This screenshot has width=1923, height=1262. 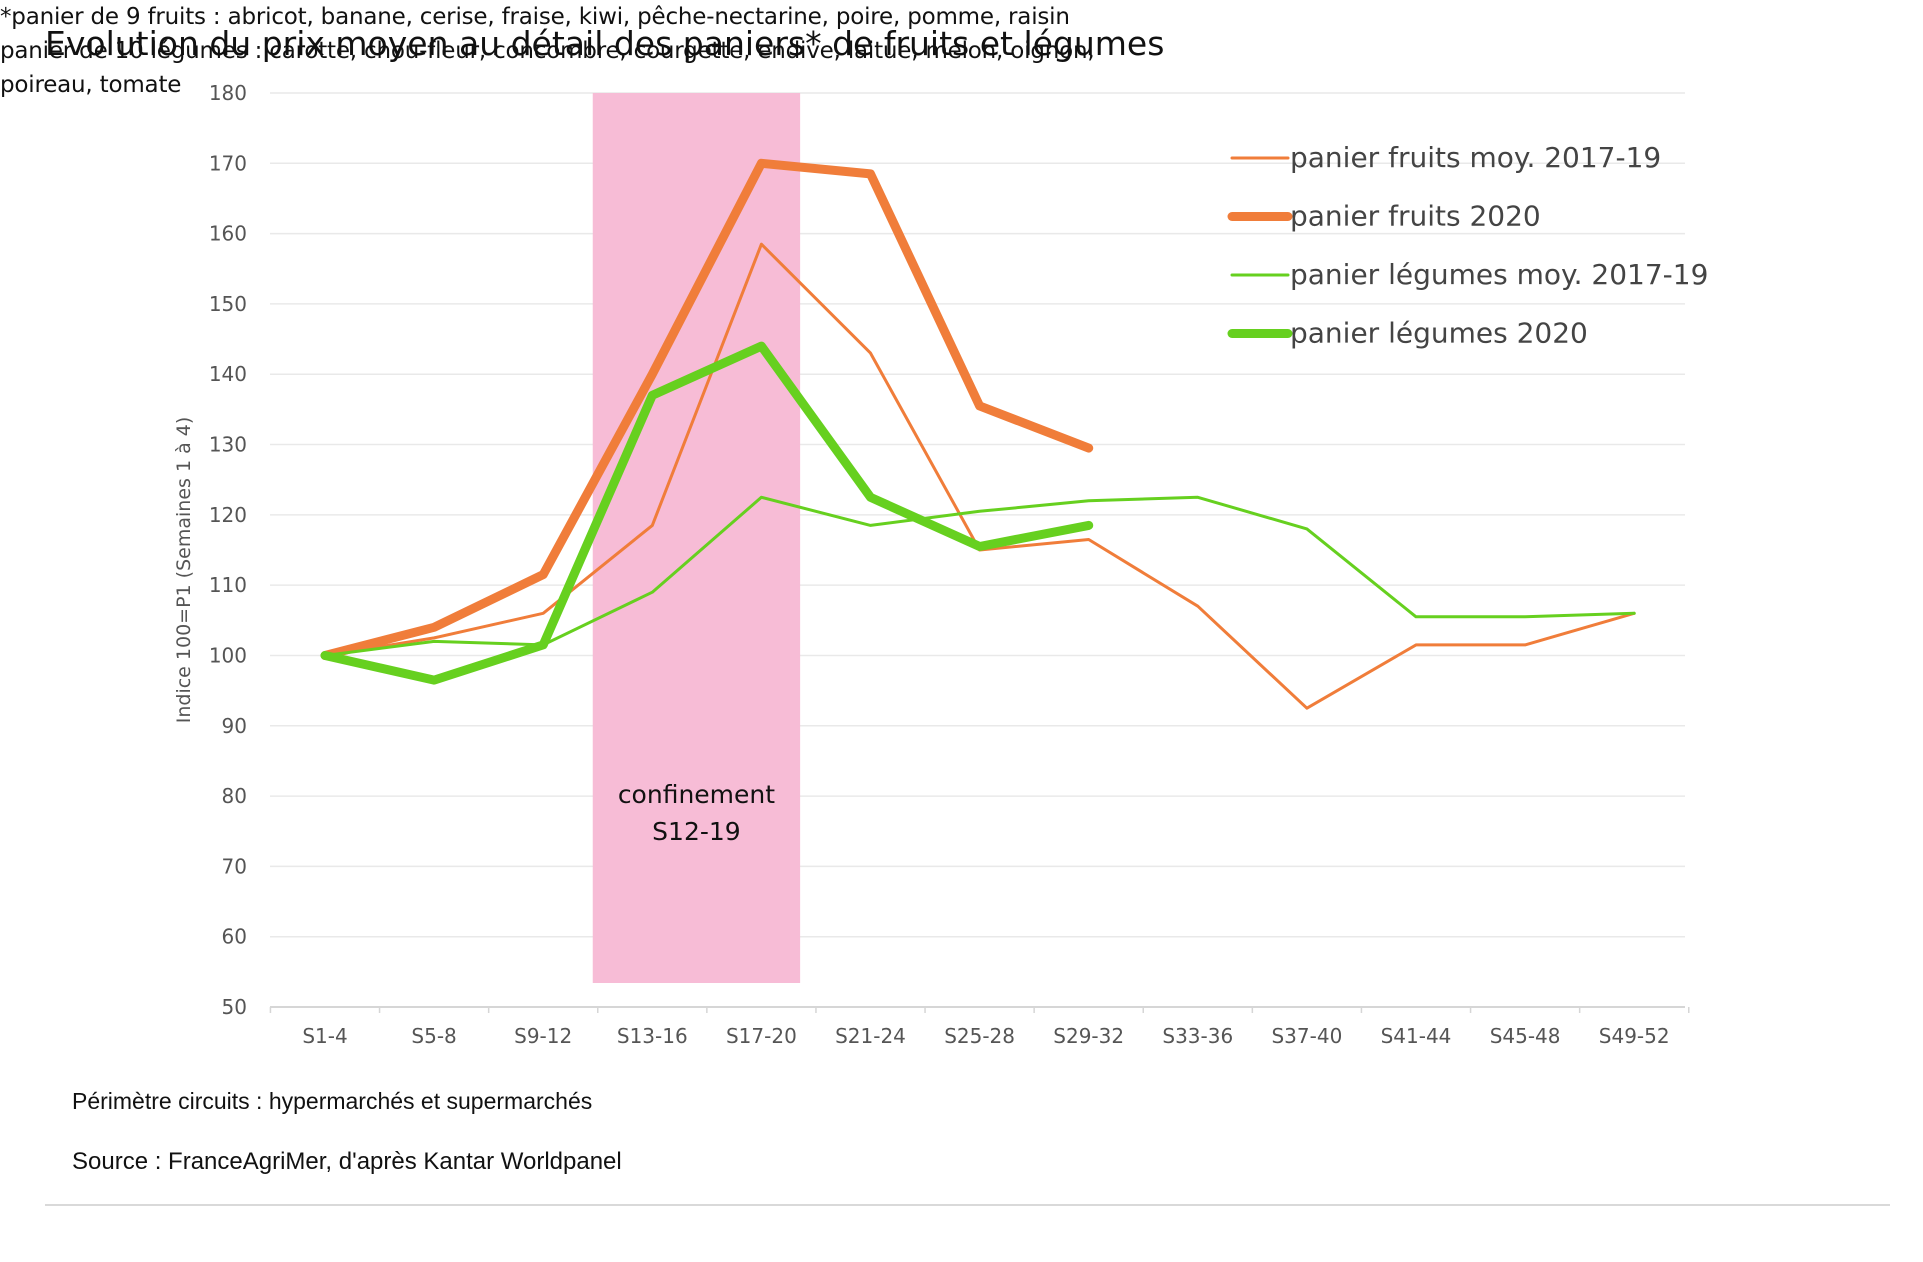 I want to click on legend-item: panier légumes 2020, so click(x=1407, y=333).